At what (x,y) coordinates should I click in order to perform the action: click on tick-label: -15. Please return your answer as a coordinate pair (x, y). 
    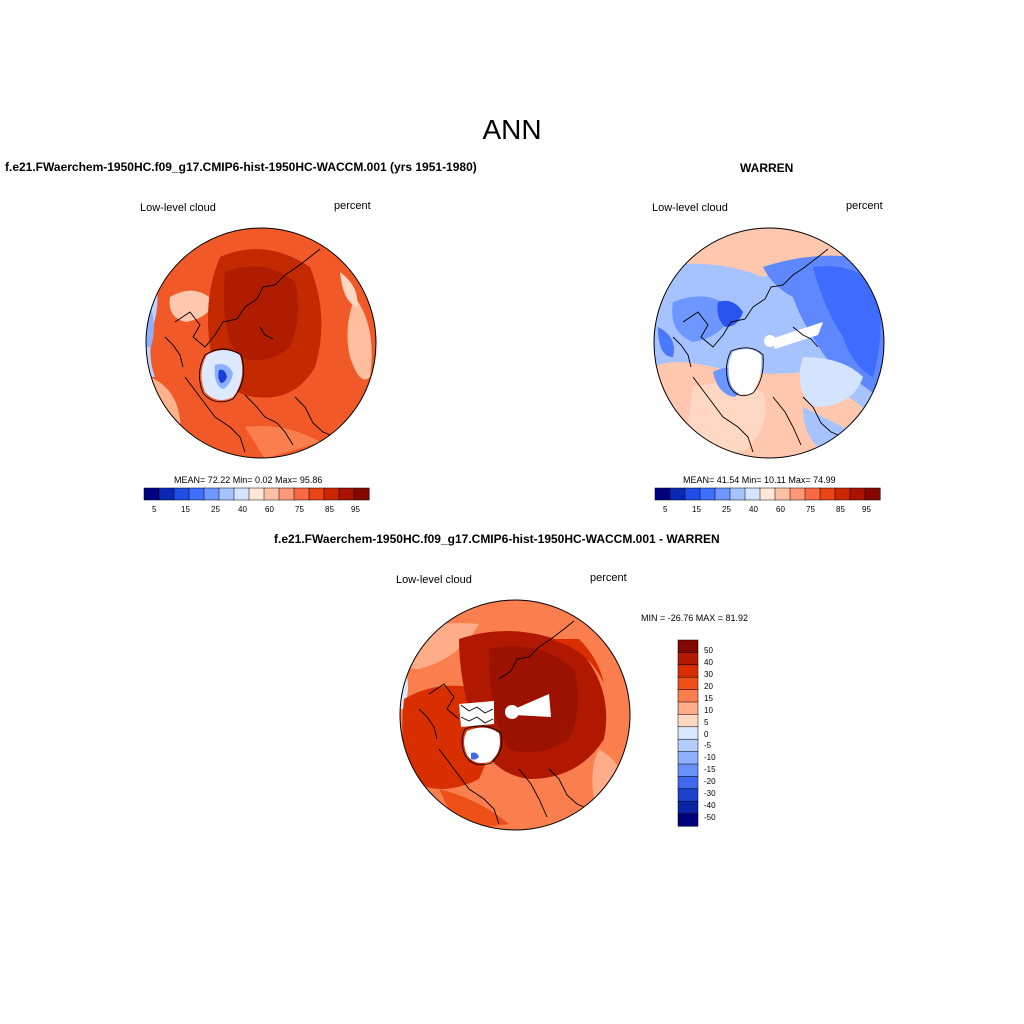
    Looking at the image, I should click on (710, 769).